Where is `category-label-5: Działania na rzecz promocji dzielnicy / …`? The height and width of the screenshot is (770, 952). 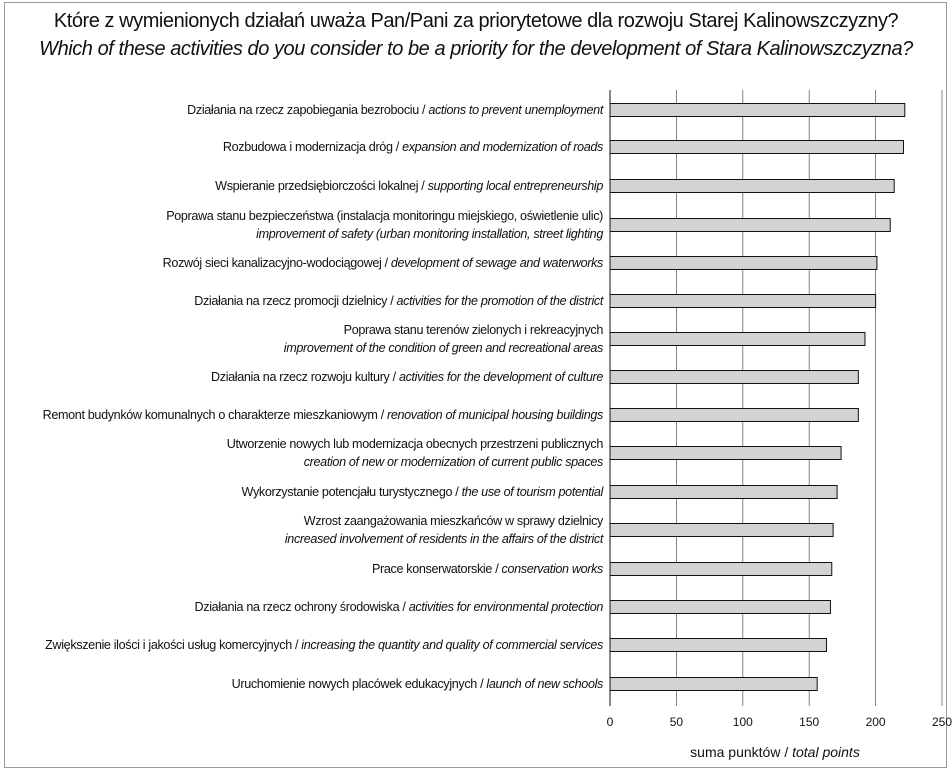
category-label-5: Działania na rzecz promocji dzielnicy / … is located at coordinates (399, 301).